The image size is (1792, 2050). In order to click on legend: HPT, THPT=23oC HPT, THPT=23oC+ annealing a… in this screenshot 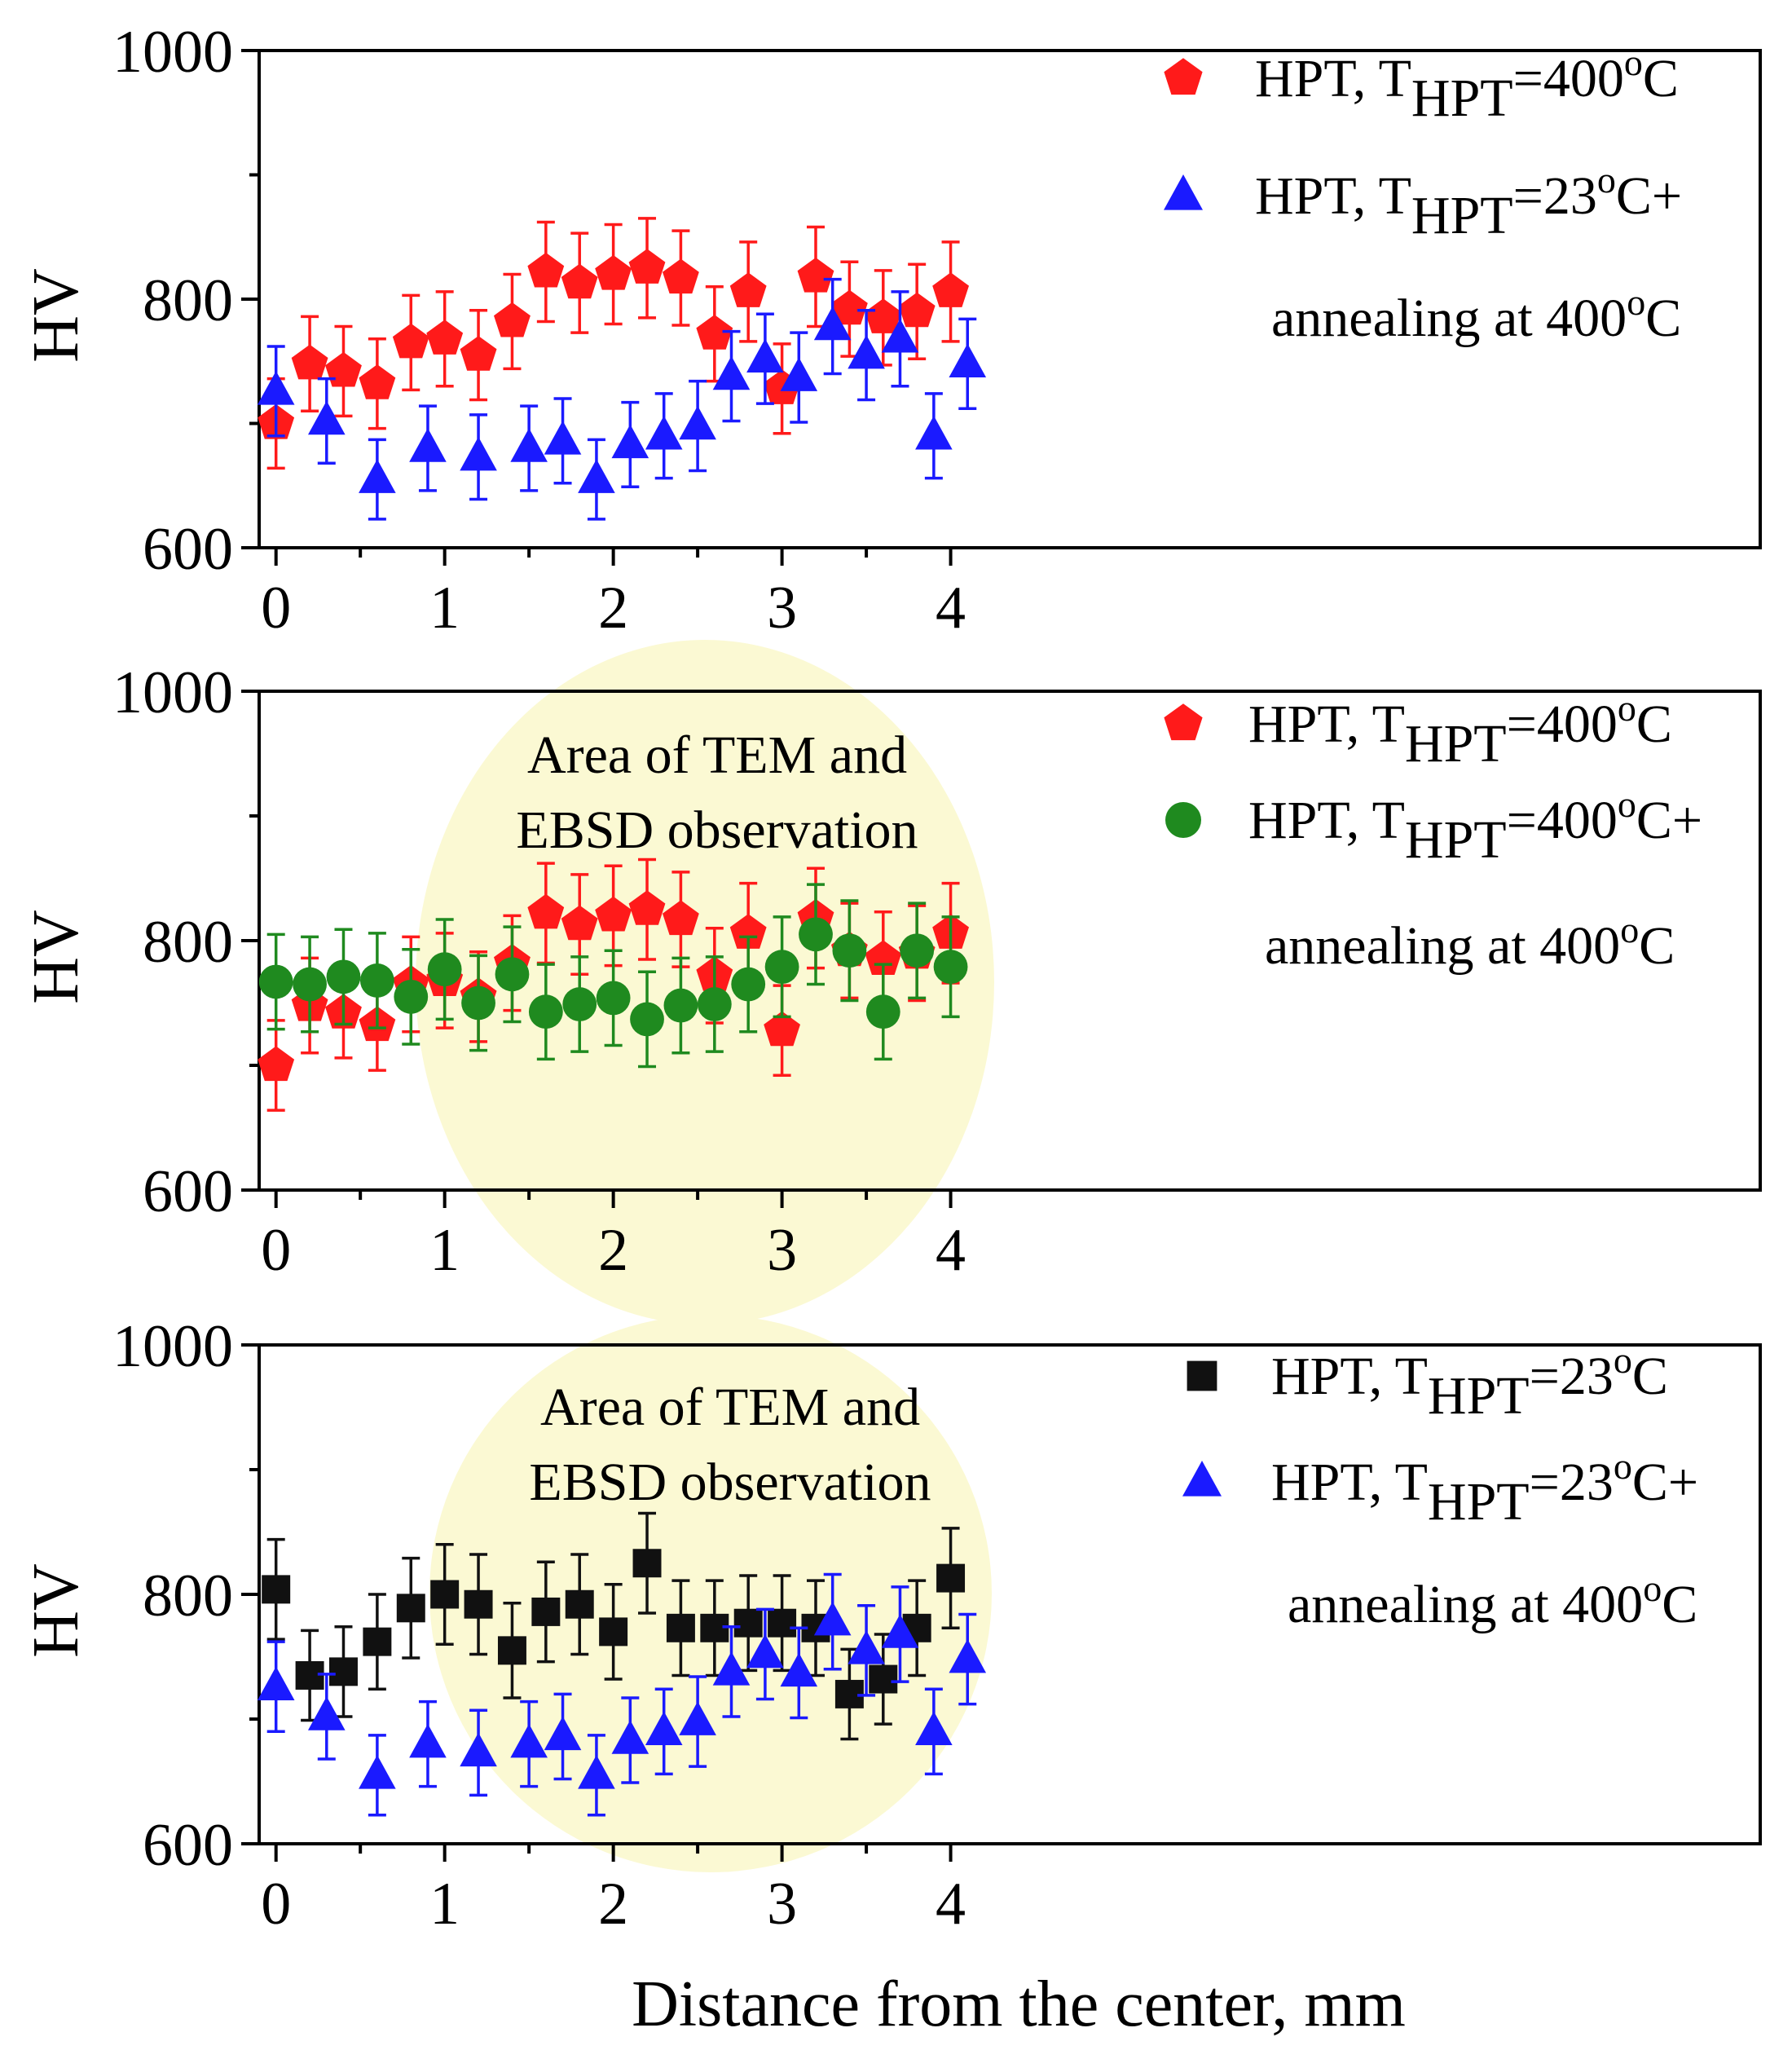, I will do `click(1440, 1486)`.